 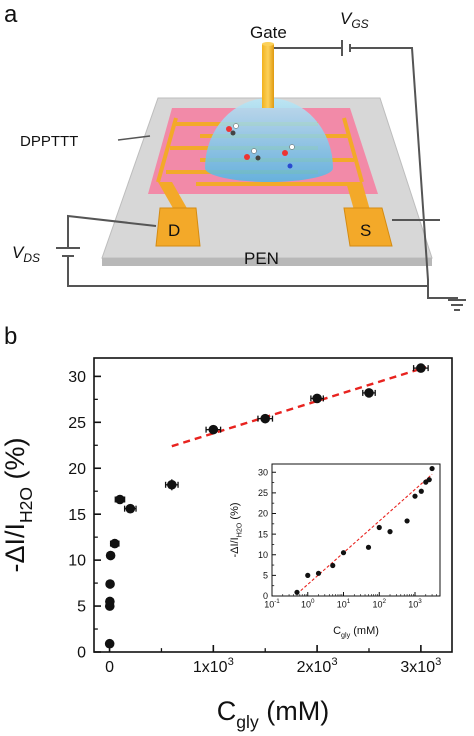 I want to click on inset-ytick-label: 25, so click(x=263, y=493).